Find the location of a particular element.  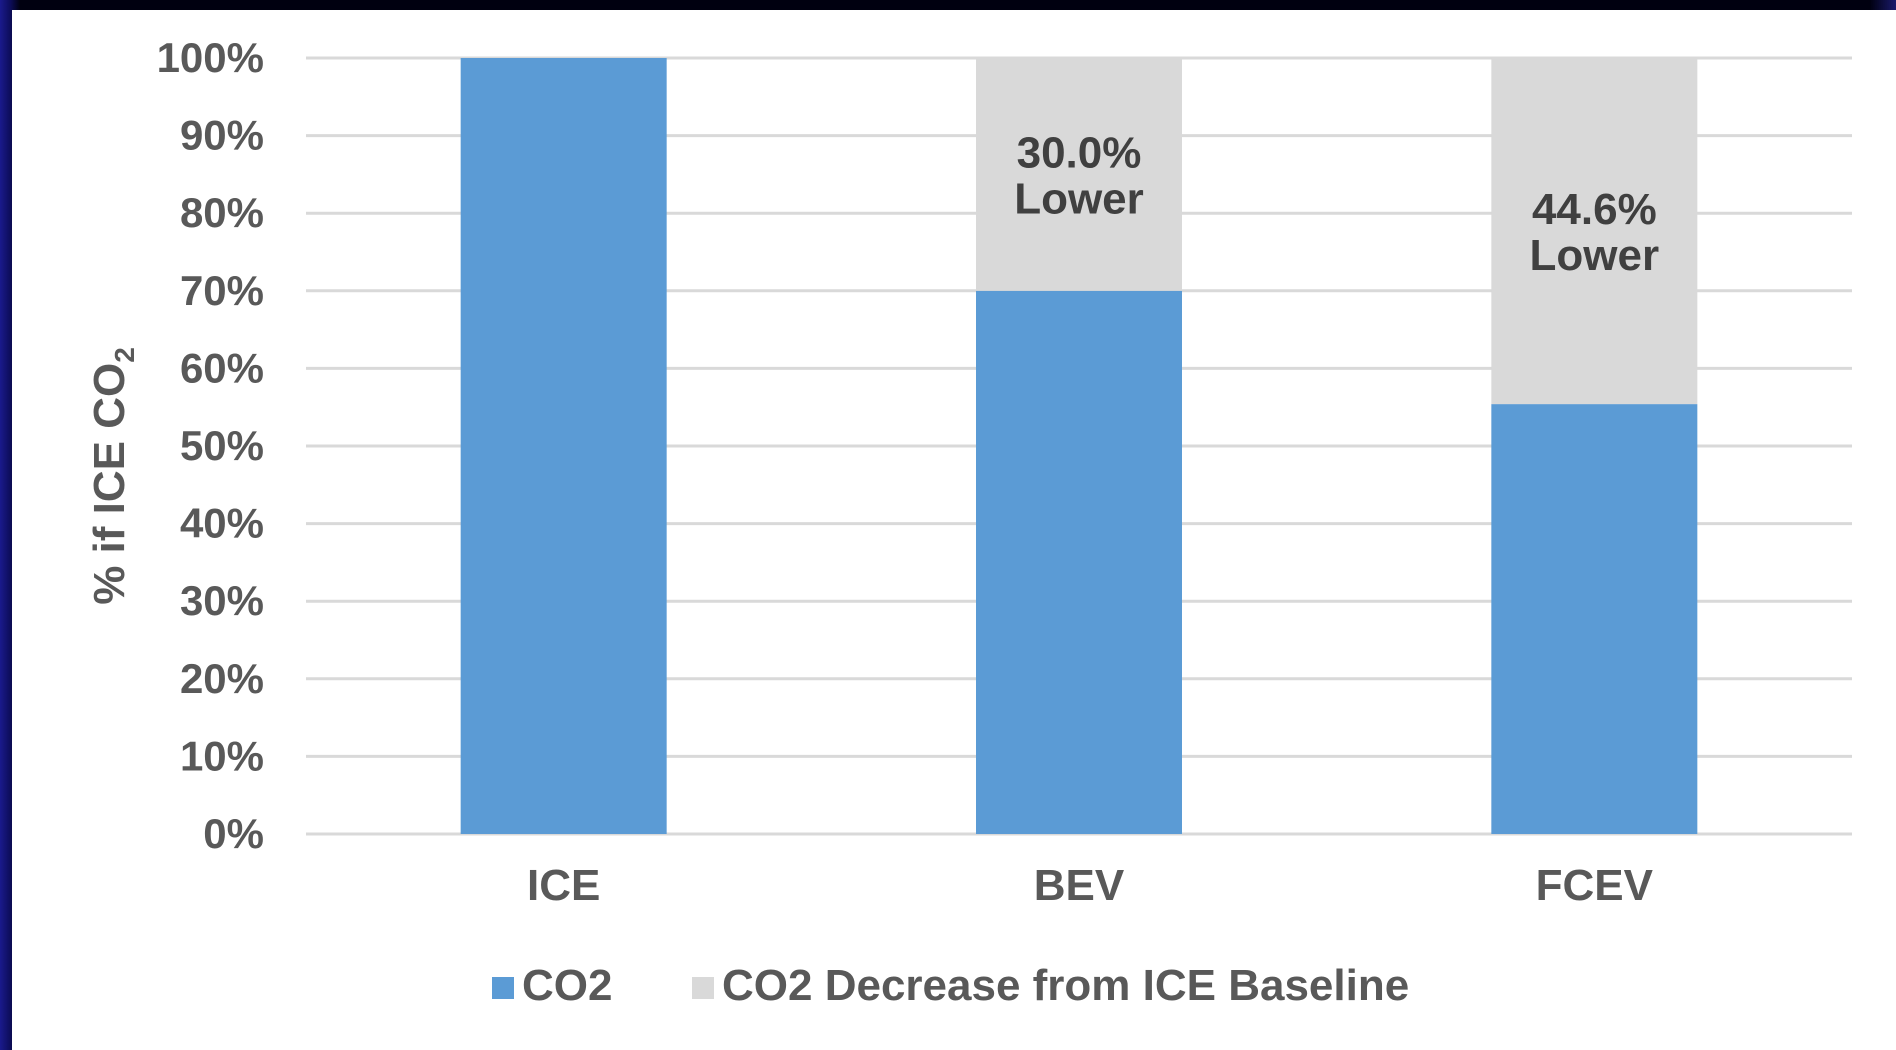

y-tick-label: 10% is located at coordinates (222, 755).